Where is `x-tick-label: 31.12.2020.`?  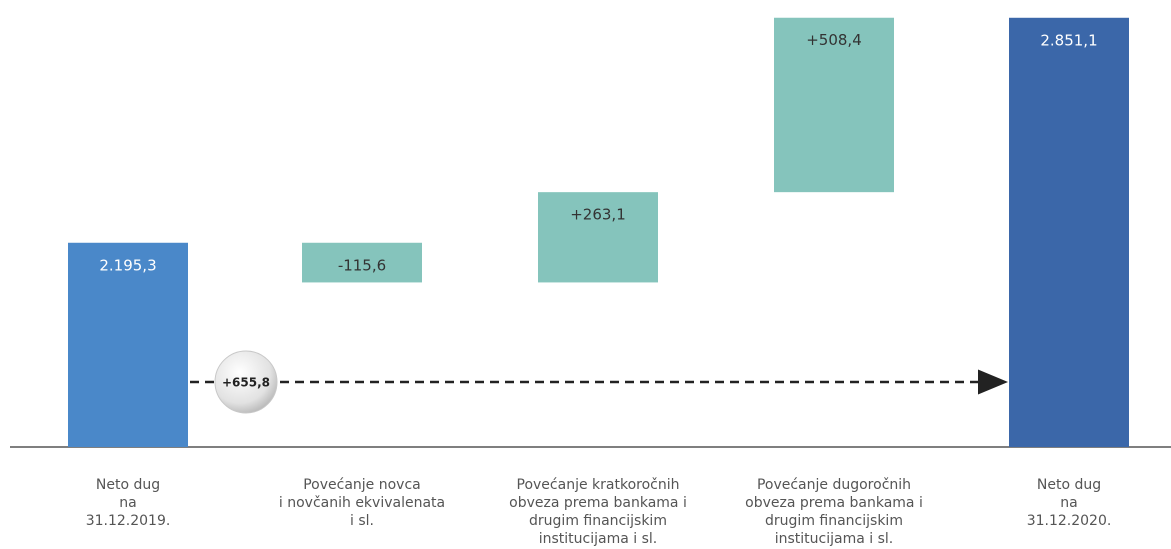 x-tick-label: 31.12.2020. is located at coordinates (1069, 521).